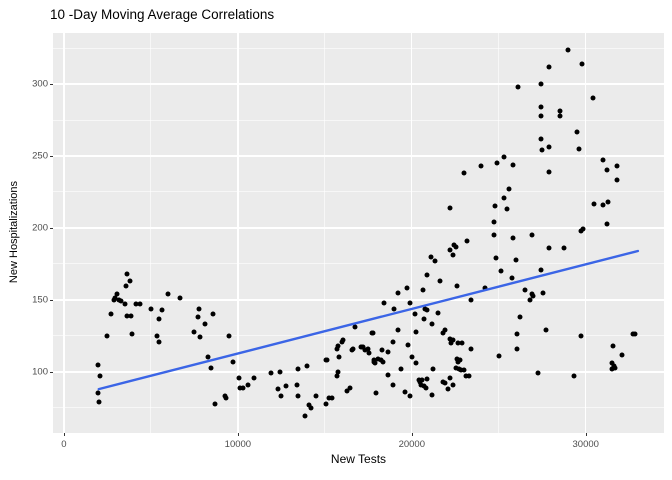 The image size is (672, 480). Describe the element at coordinates (64, 444) in the screenshot. I see `x-tick-label: 0` at that location.